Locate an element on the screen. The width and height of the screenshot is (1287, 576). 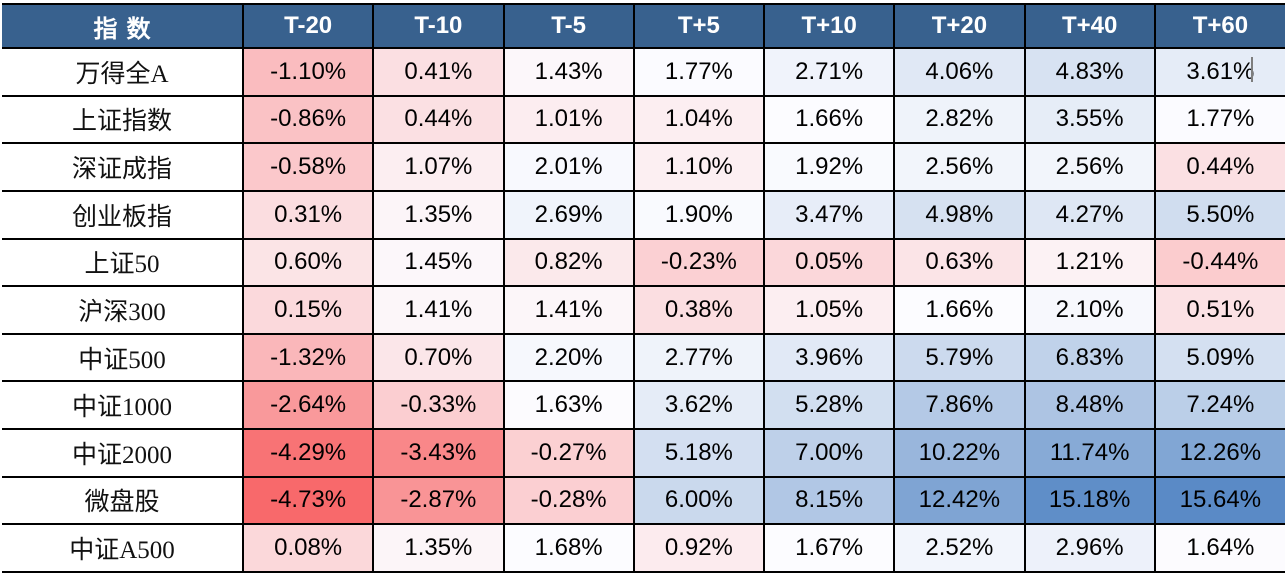
value-cell: 0.44% is located at coordinates (1219, 167).